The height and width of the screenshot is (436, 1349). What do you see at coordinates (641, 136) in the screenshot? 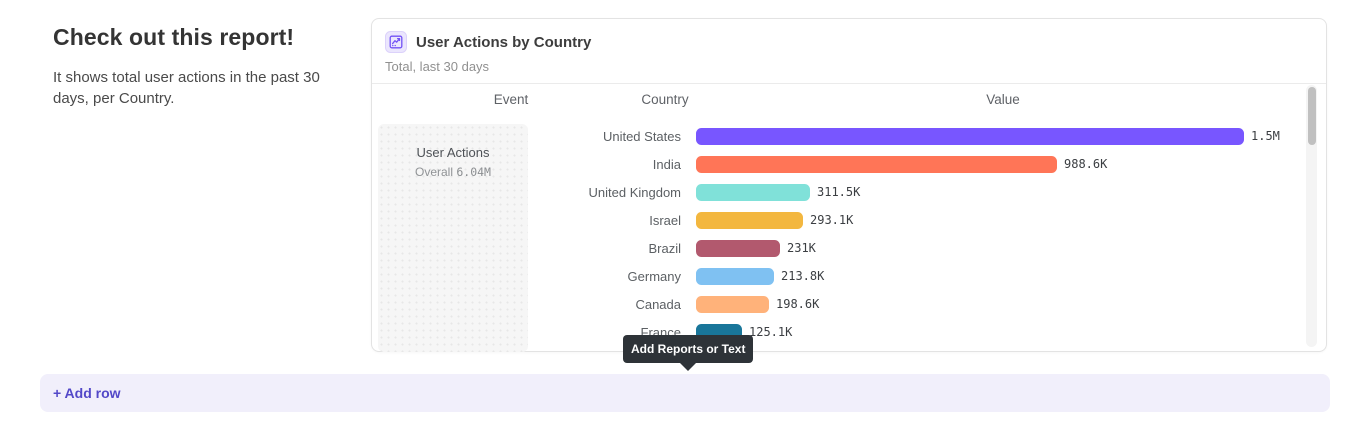
I see `country-label: United States` at bounding box center [641, 136].